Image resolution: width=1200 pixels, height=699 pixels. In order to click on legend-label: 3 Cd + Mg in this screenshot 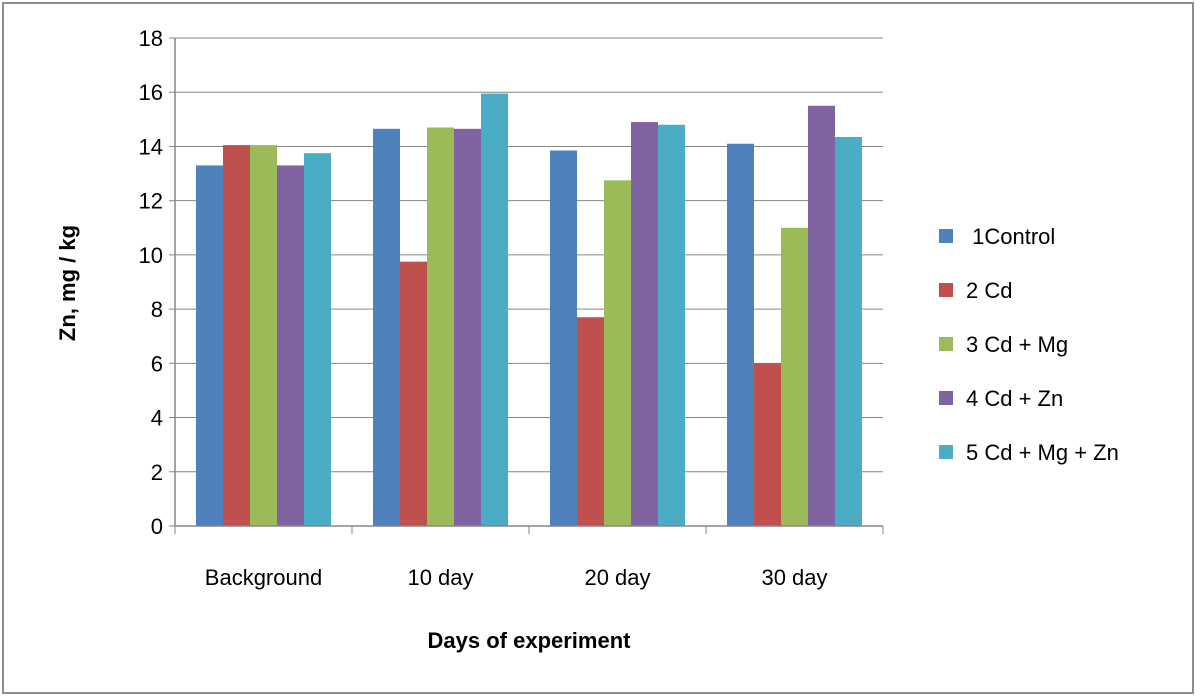, I will do `click(1017, 344)`.